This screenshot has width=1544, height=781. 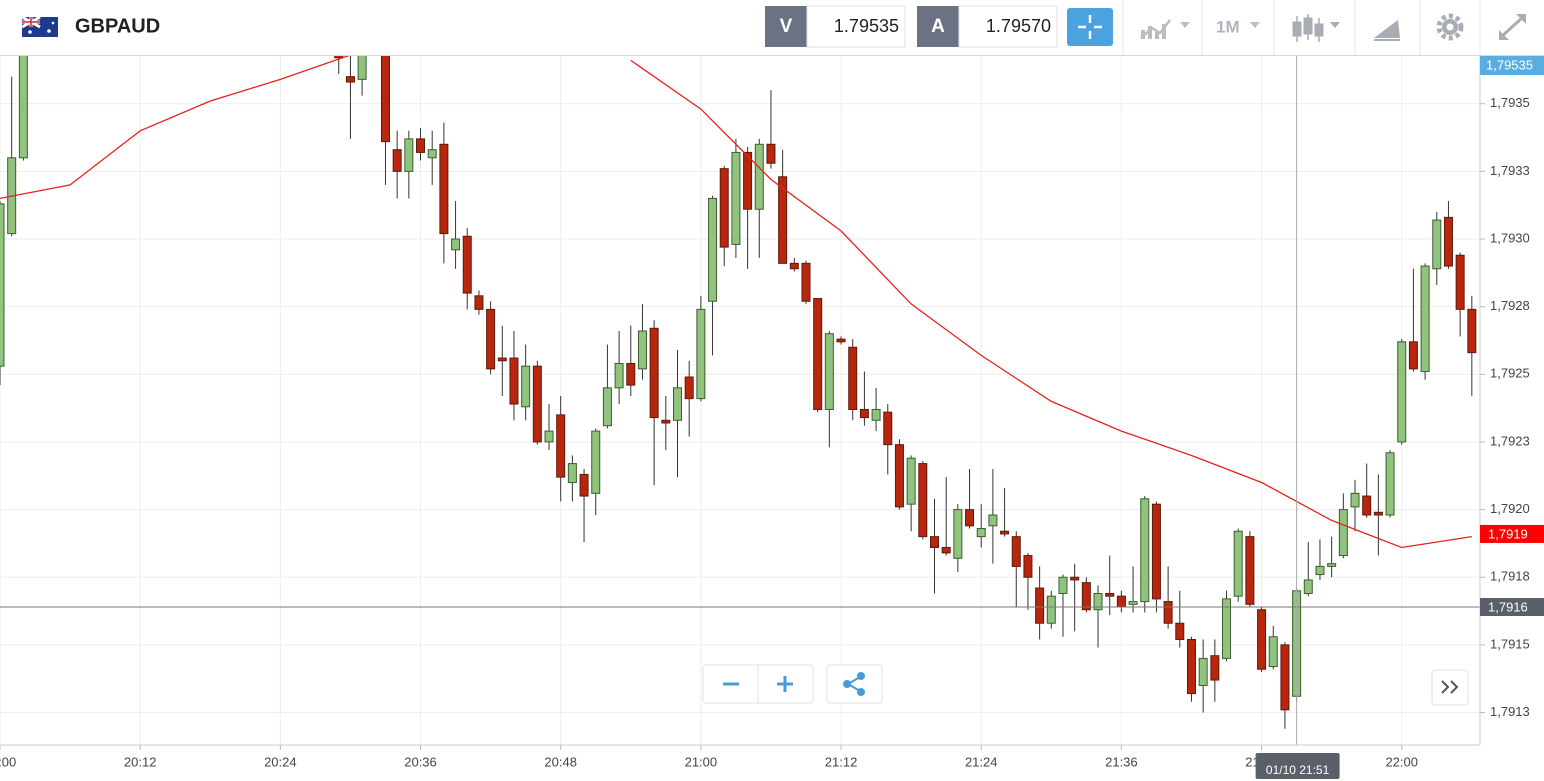 I want to click on settings-button, so click(x=1450, y=27).